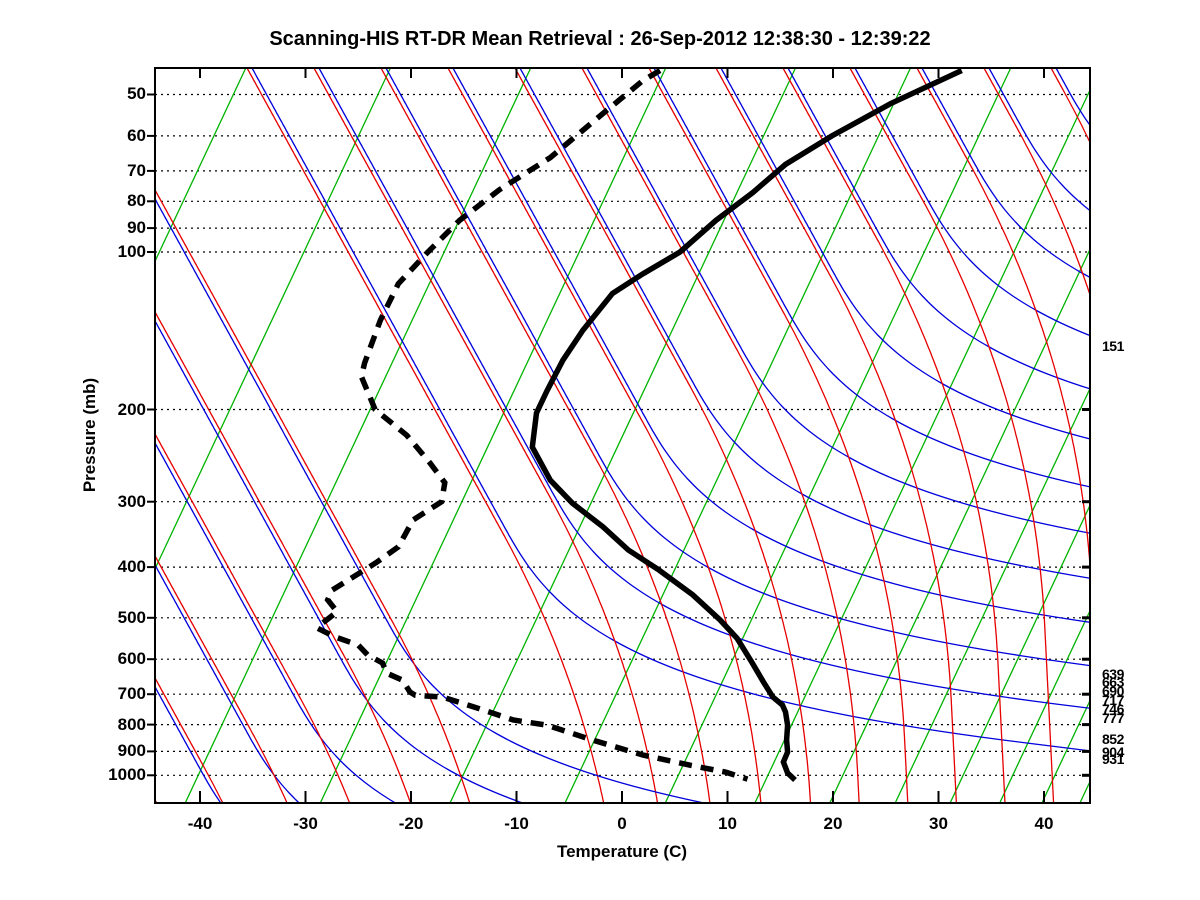 The image size is (1200, 900). Describe the element at coordinates (131, 501) in the screenshot. I see `pressure-tick-label: 300` at that location.